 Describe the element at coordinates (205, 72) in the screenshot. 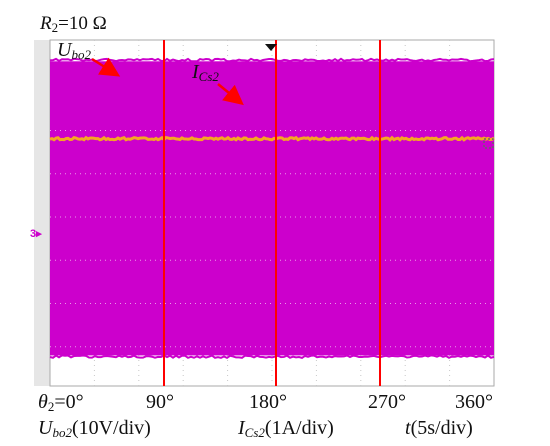

I see `trace-label-ics2: ICs2` at that location.